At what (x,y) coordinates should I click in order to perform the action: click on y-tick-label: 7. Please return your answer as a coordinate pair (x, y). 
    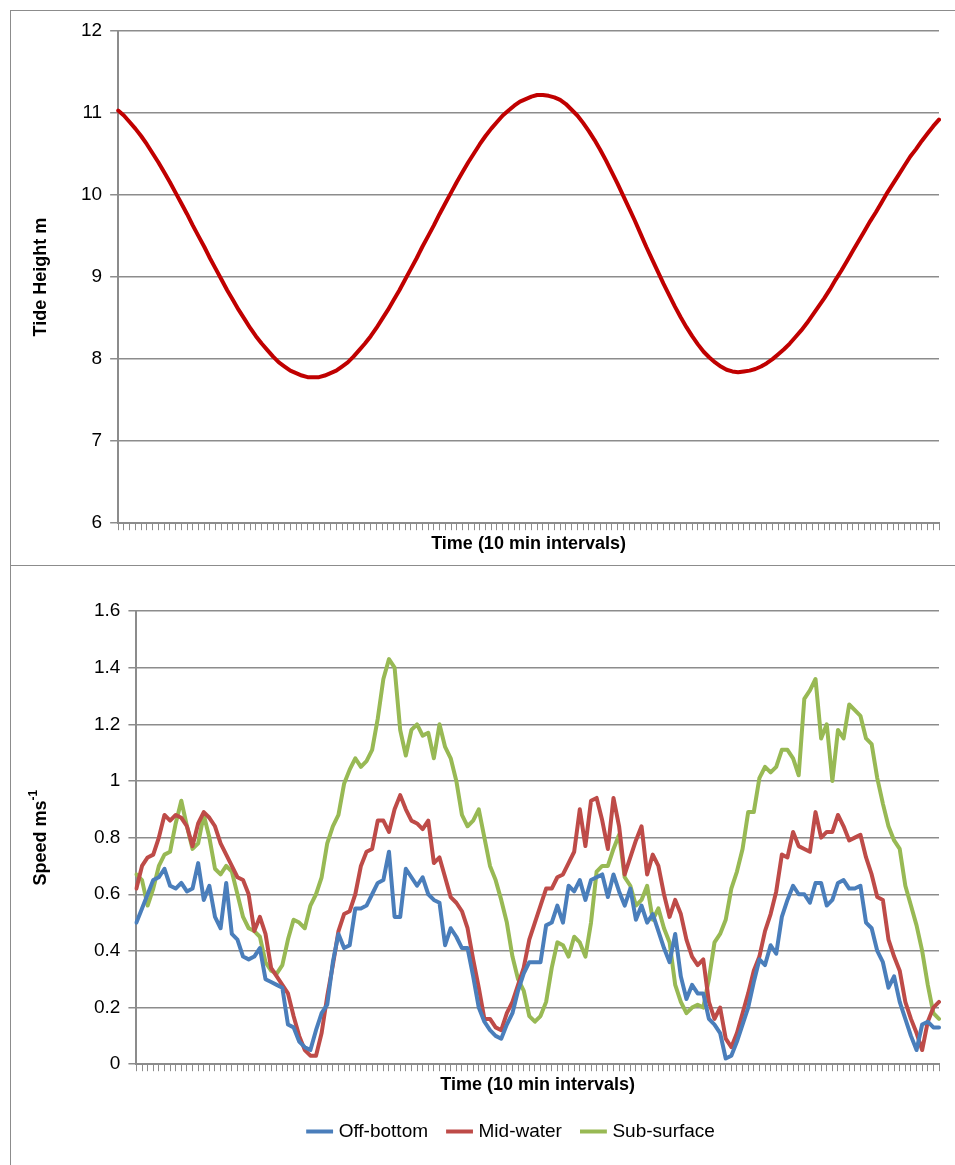
    Looking at the image, I should click on (97, 440).